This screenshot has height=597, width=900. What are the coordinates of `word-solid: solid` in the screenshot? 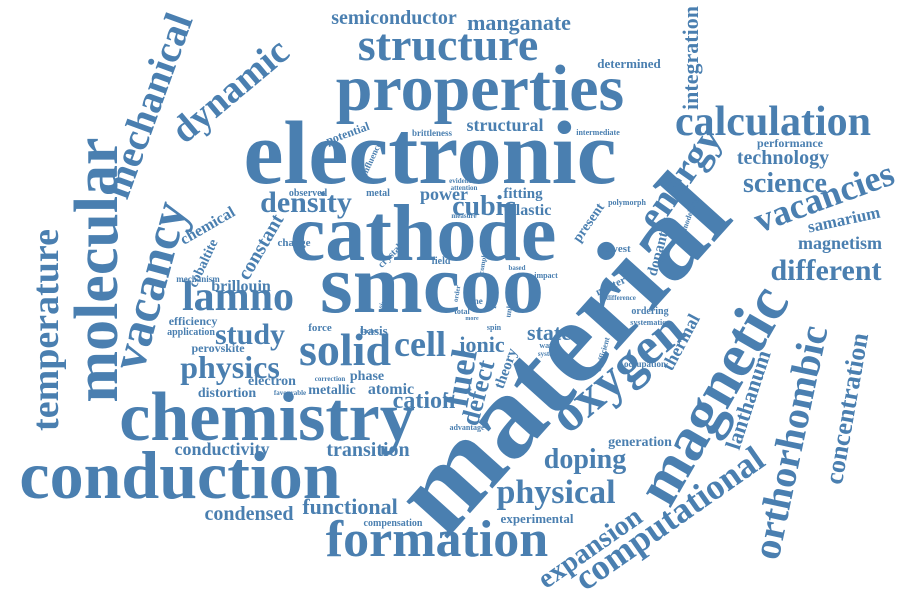 It's located at (345, 349).